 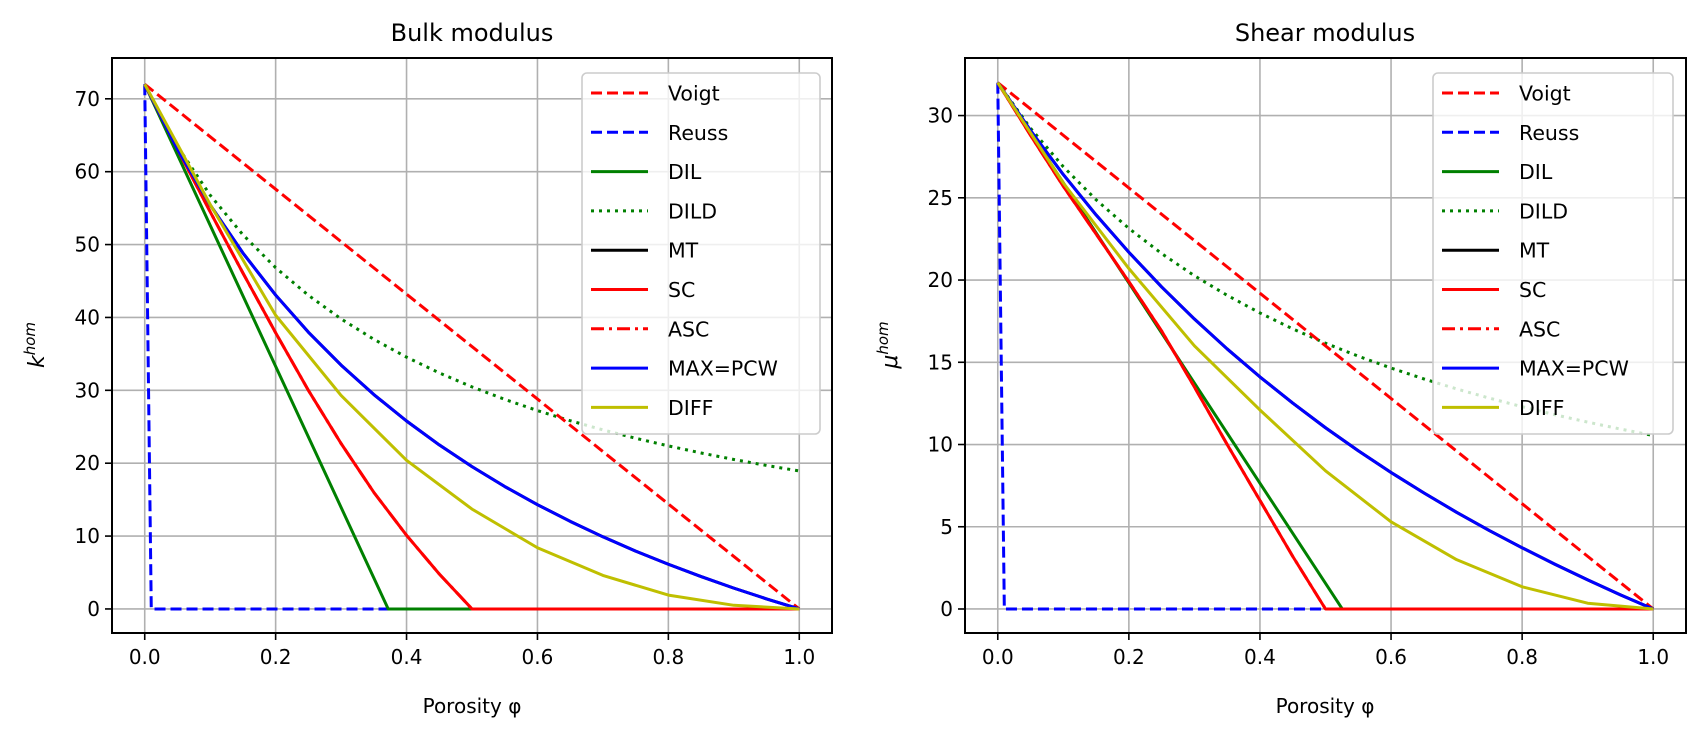 I want to click on y-axis-label-base: k, so click(x=37, y=361).